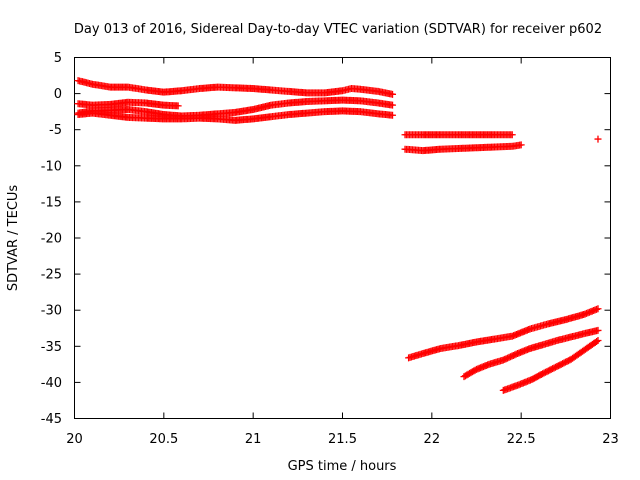 Image resolution: width=640 pixels, height=480 pixels. What do you see at coordinates (51, 166) in the screenshot?
I see `y-tick-label: -10` at bounding box center [51, 166].